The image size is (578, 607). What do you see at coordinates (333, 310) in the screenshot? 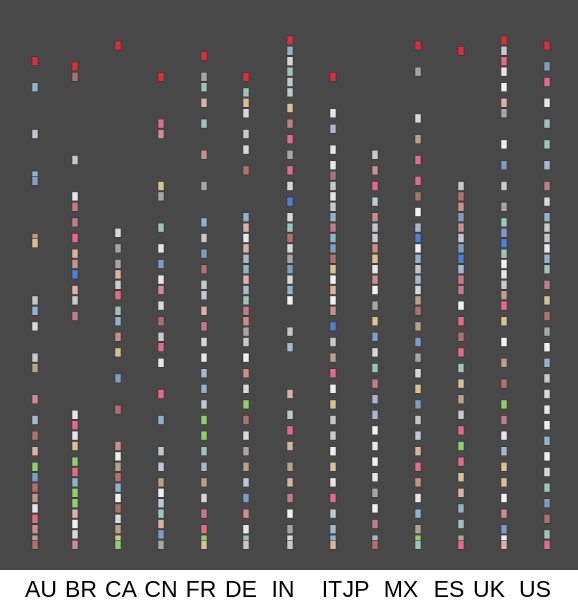
I see `column-it` at bounding box center [333, 310].